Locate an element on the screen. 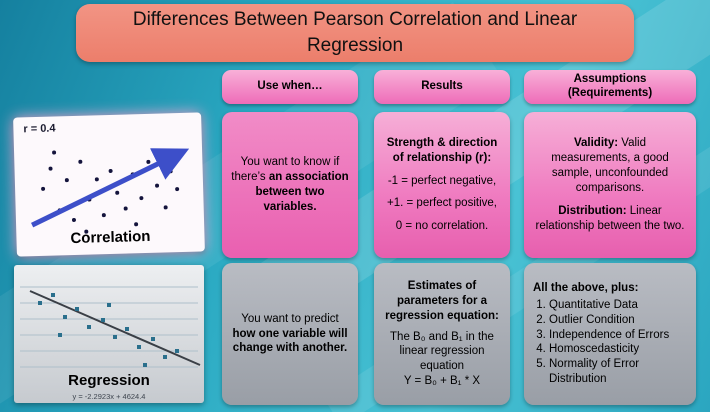 This screenshot has height=412, width=710. regression-plot-card: Regression y = -2.2923x + 4624.4 is located at coordinates (109, 334).